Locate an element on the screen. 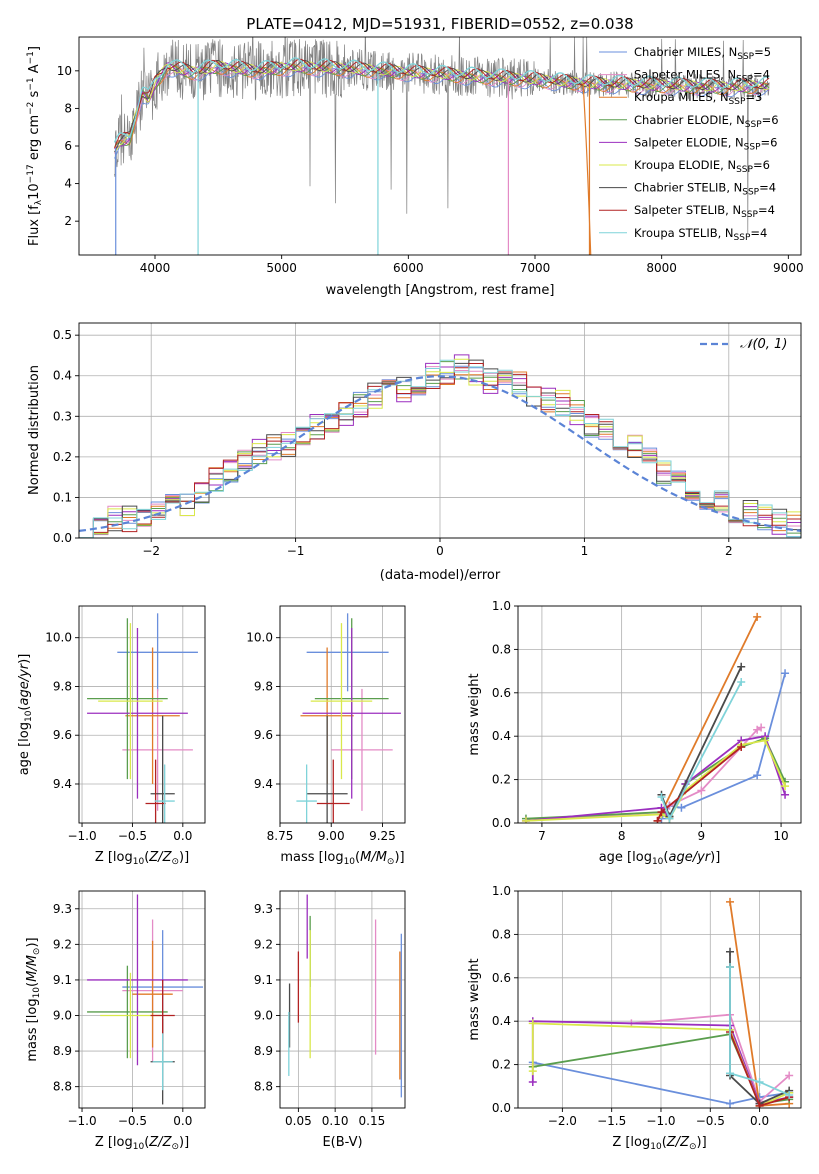 This screenshot has height=1174, width=819. normal-reference-curve is located at coordinates (440, 453).